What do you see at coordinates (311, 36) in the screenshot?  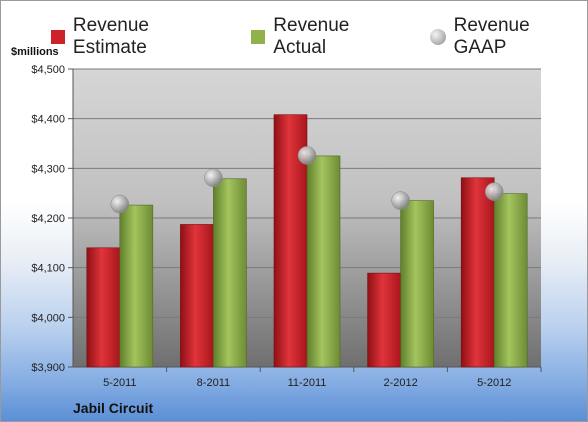 I see `legend-label-revenue-actual: Revenue Actual` at bounding box center [311, 36].